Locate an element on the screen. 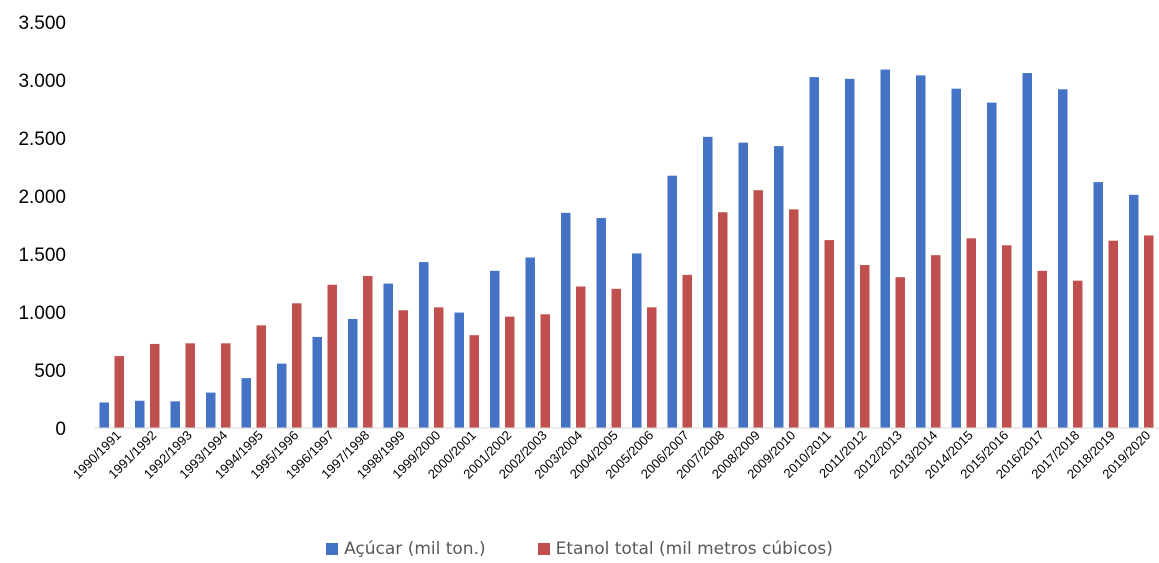 This screenshot has width=1159, height=563. y-tick-label: 1.000 is located at coordinates (42, 313).